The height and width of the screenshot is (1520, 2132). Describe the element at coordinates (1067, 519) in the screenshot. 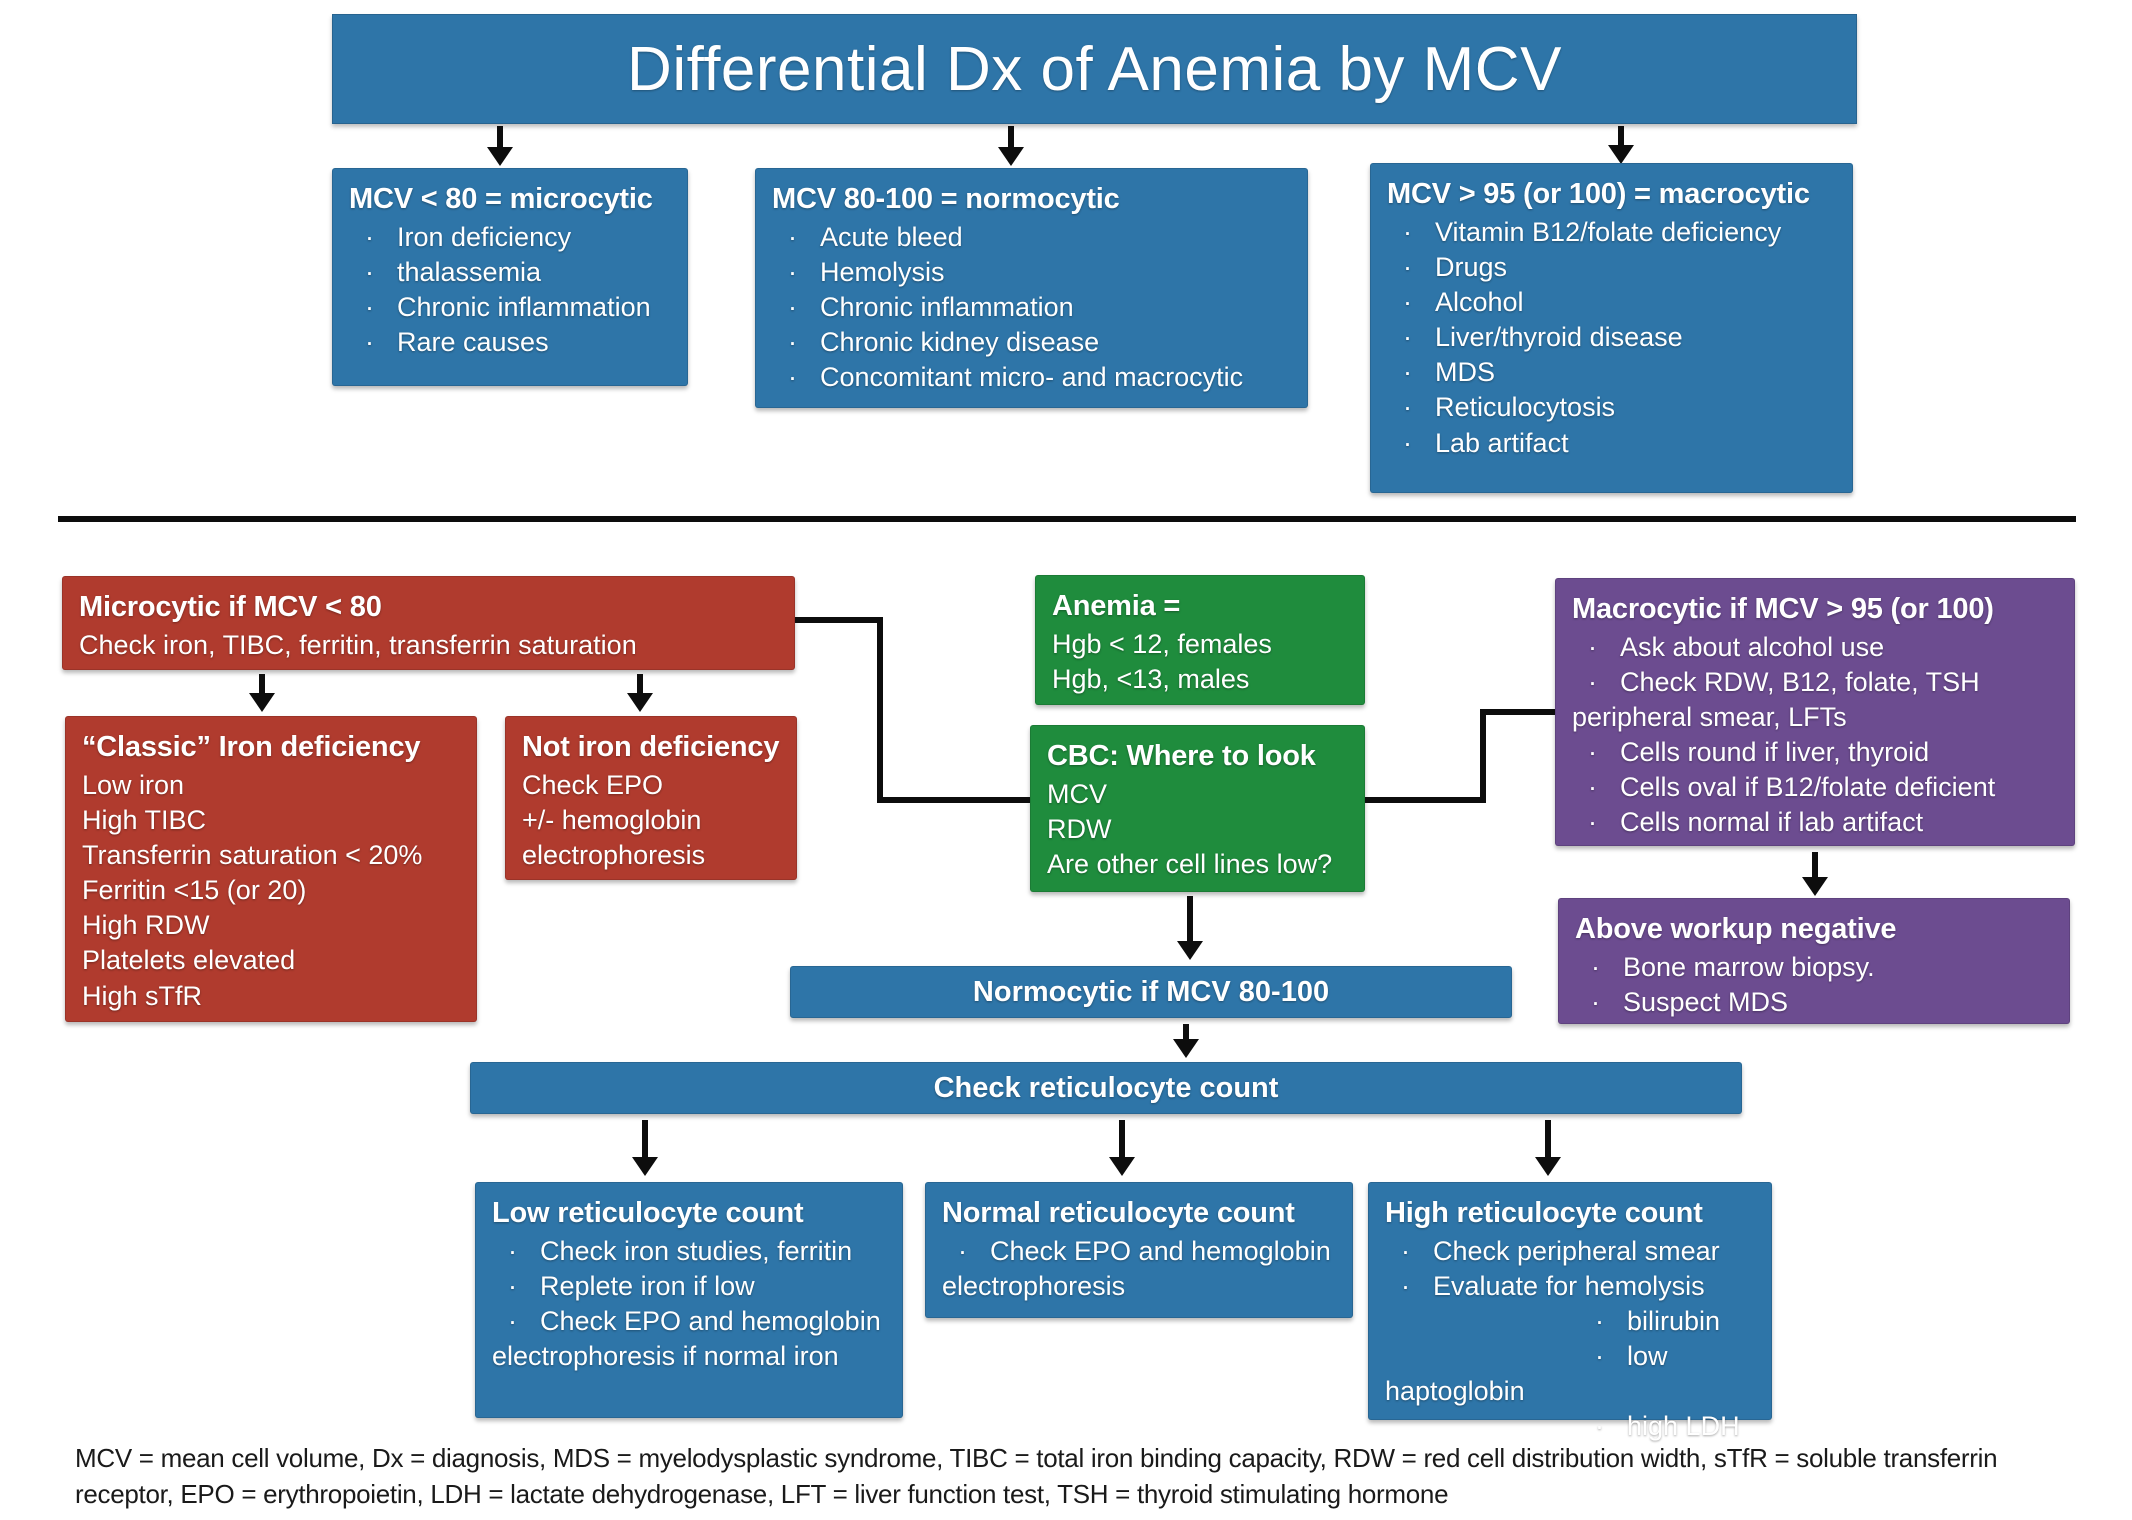

I see `section-divider` at that location.